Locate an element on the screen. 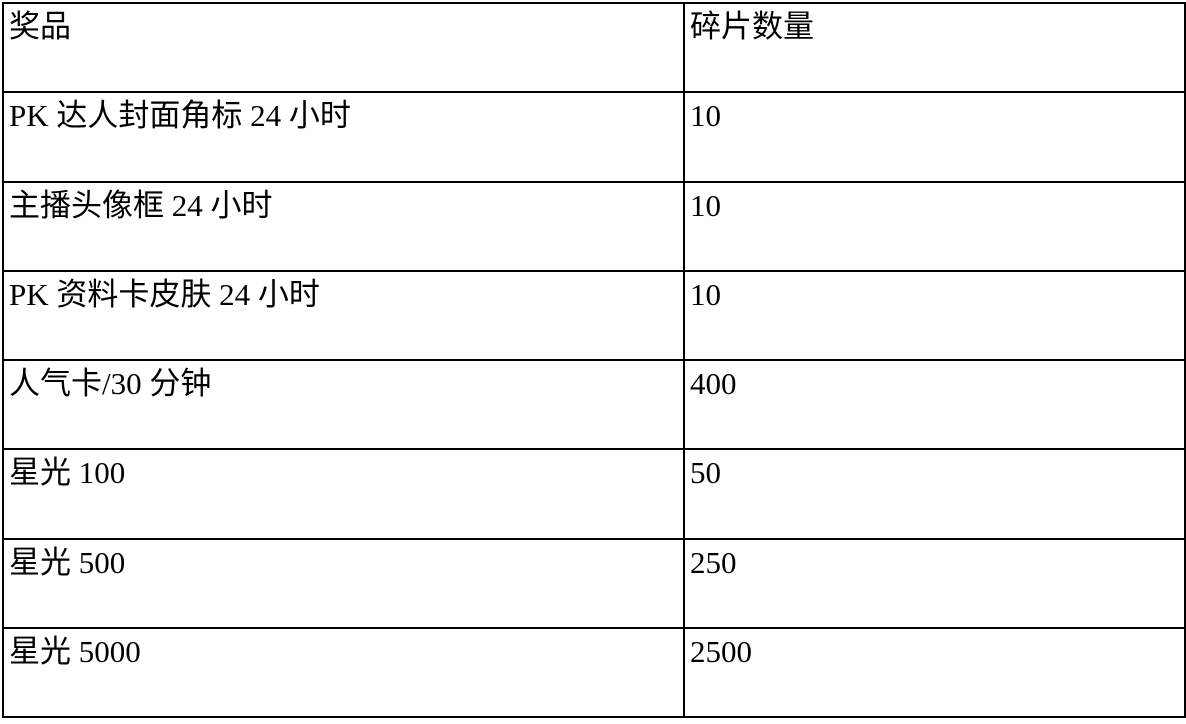 This screenshot has width=1186, height=724. fragment-count-cell: 400 is located at coordinates (934, 404).